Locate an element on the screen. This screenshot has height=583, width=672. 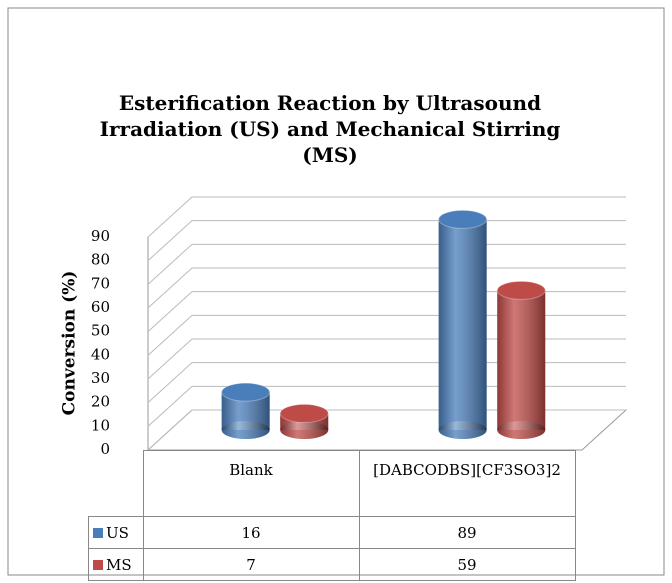
y-tick-label: 0 is located at coordinates (105, 449).